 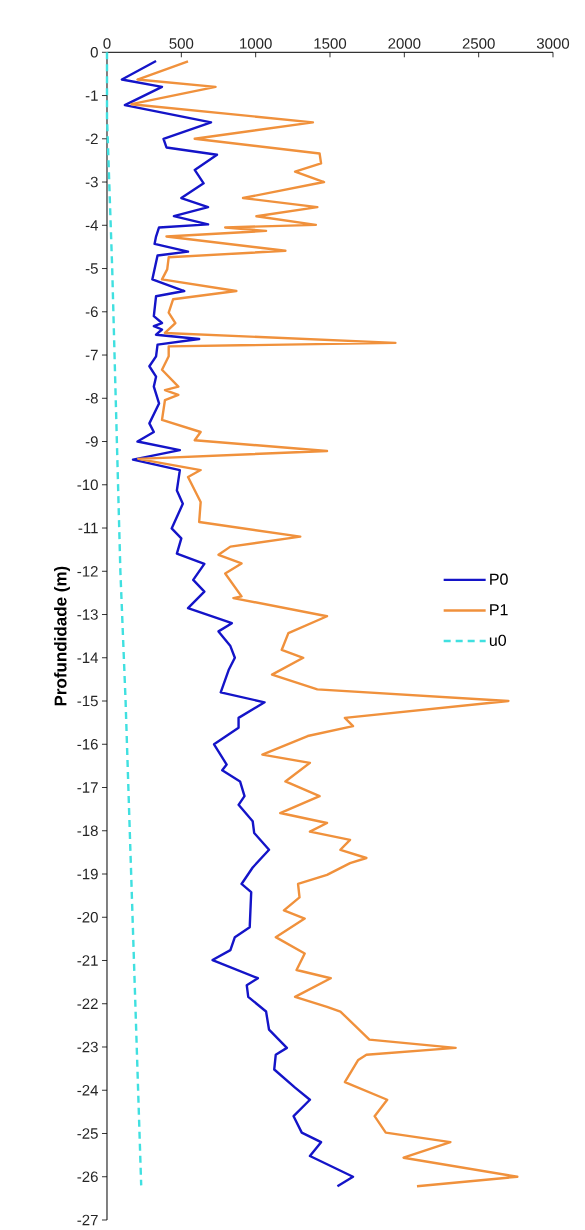 What do you see at coordinates (87, 1220) in the screenshot?
I see `y-tick-label: -27` at bounding box center [87, 1220].